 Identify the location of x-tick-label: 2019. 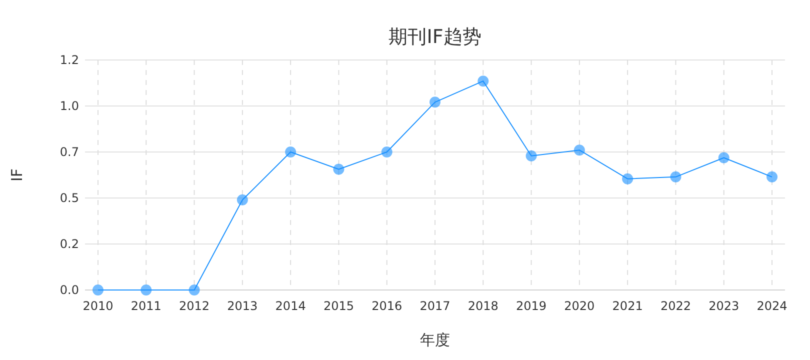
(531, 306).